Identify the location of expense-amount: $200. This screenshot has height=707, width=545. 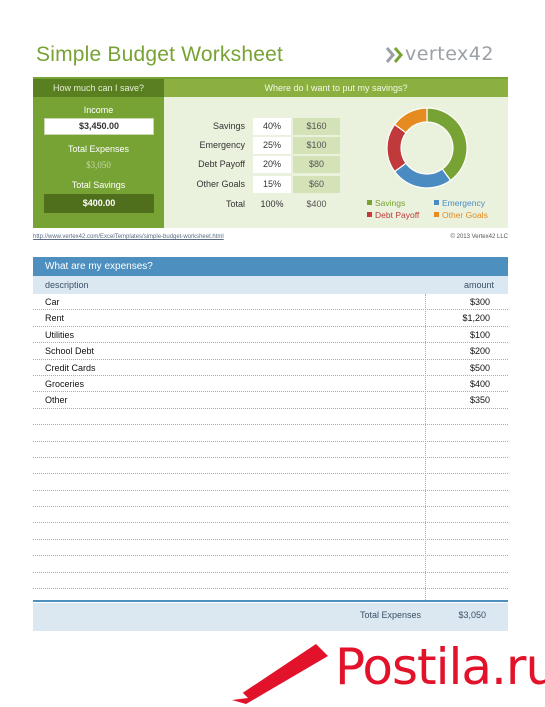
(479, 351).